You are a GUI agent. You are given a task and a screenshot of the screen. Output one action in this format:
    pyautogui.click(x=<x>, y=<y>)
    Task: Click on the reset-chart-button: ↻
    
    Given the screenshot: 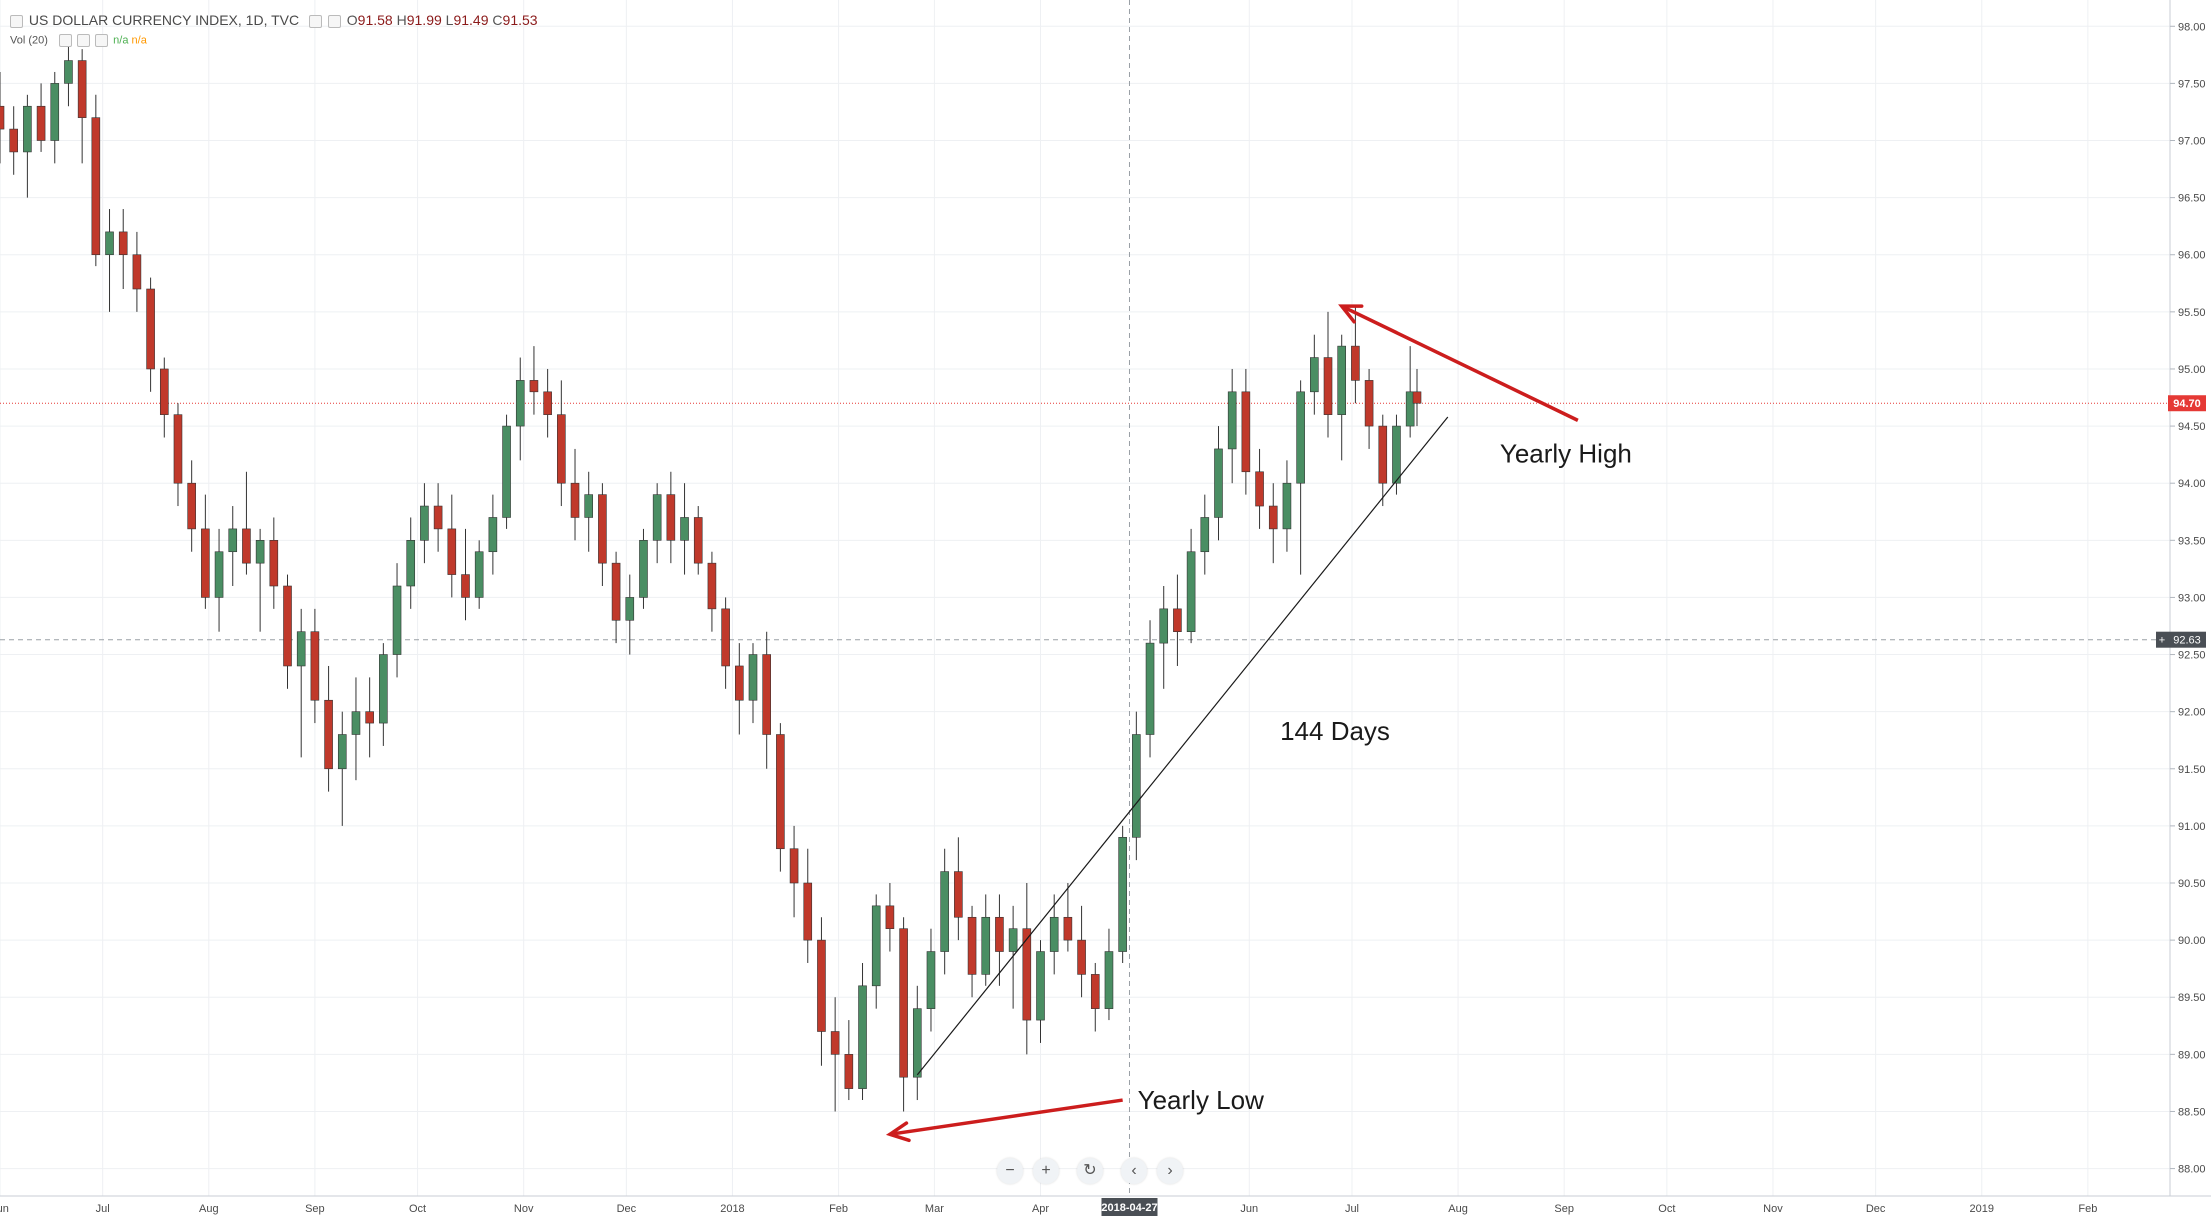 What is the action you would take?
    pyautogui.click(x=1090, y=1171)
    